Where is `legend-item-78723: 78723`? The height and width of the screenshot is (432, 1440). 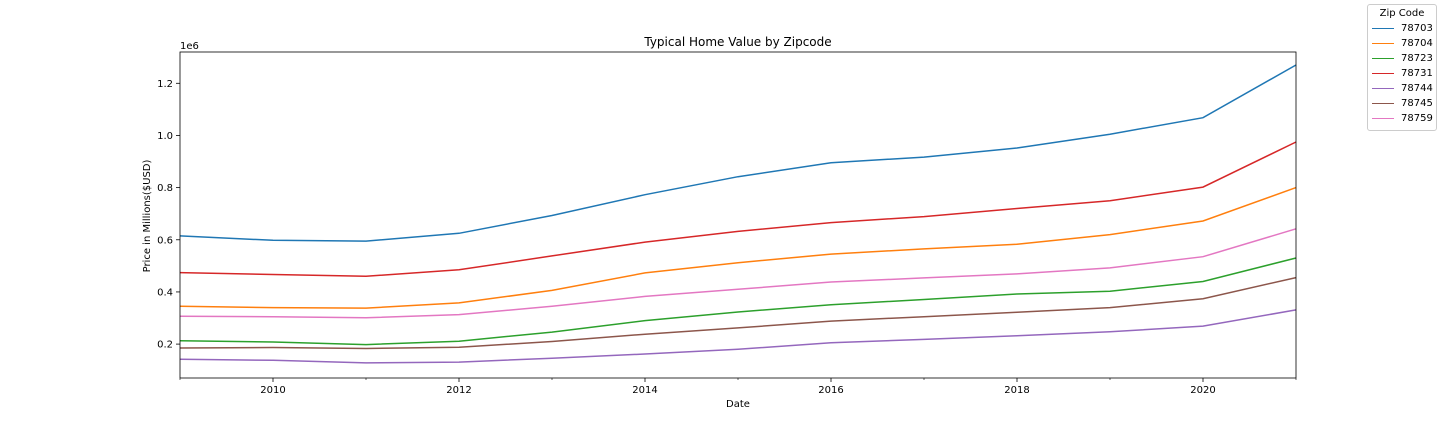 legend-item-78723: 78723 is located at coordinates (1402, 58).